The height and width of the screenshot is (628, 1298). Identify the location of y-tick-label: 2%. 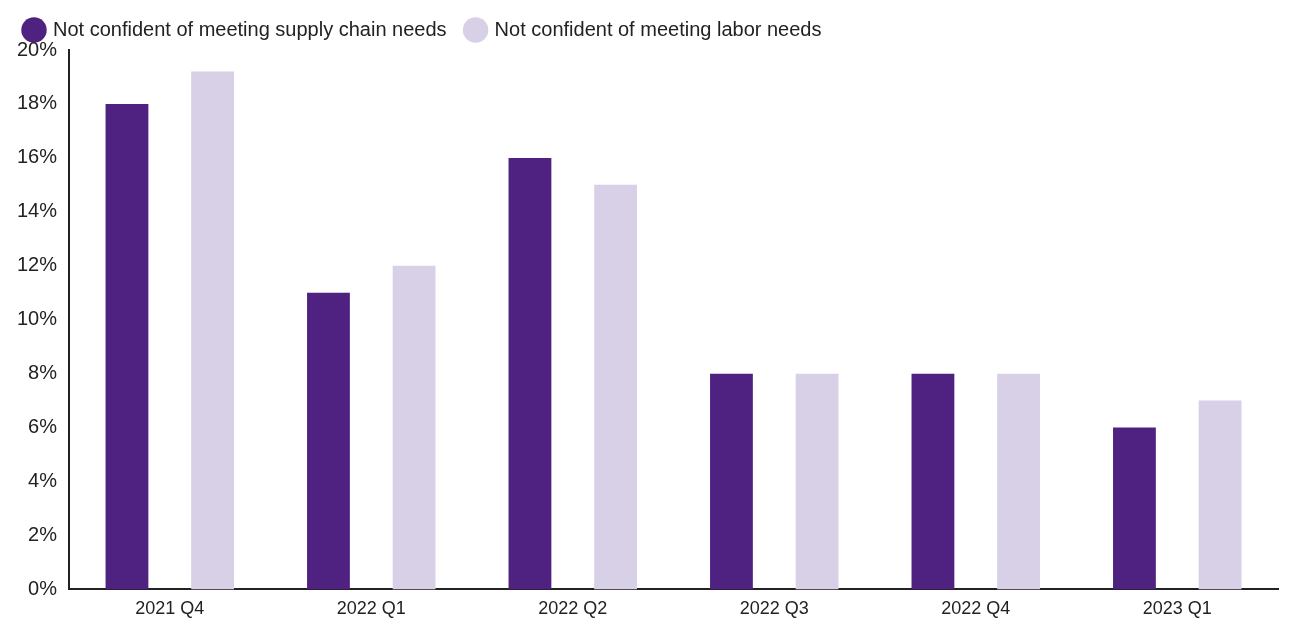
(43, 533).